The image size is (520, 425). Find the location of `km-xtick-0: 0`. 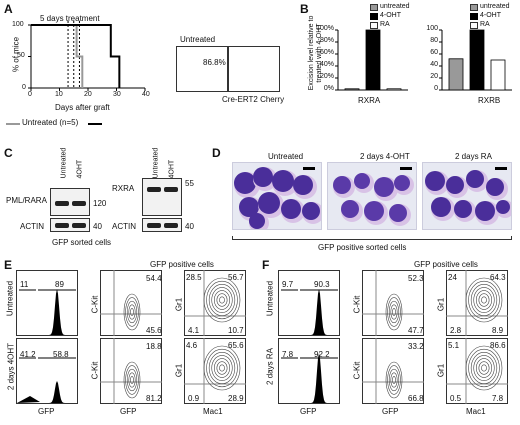

km-xtick-0: 0 is located at coordinates (30, 94).